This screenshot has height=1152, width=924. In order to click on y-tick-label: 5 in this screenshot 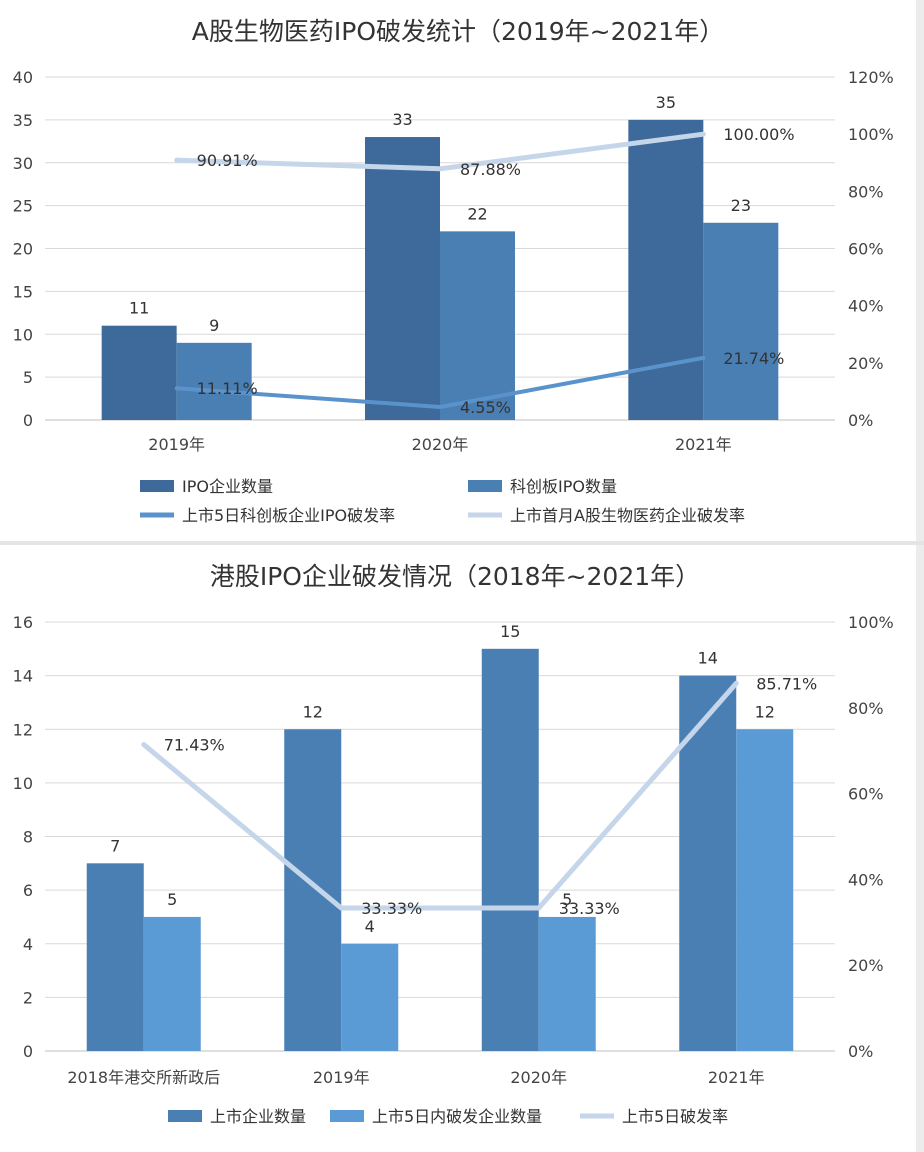, I will do `click(28, 377)`.